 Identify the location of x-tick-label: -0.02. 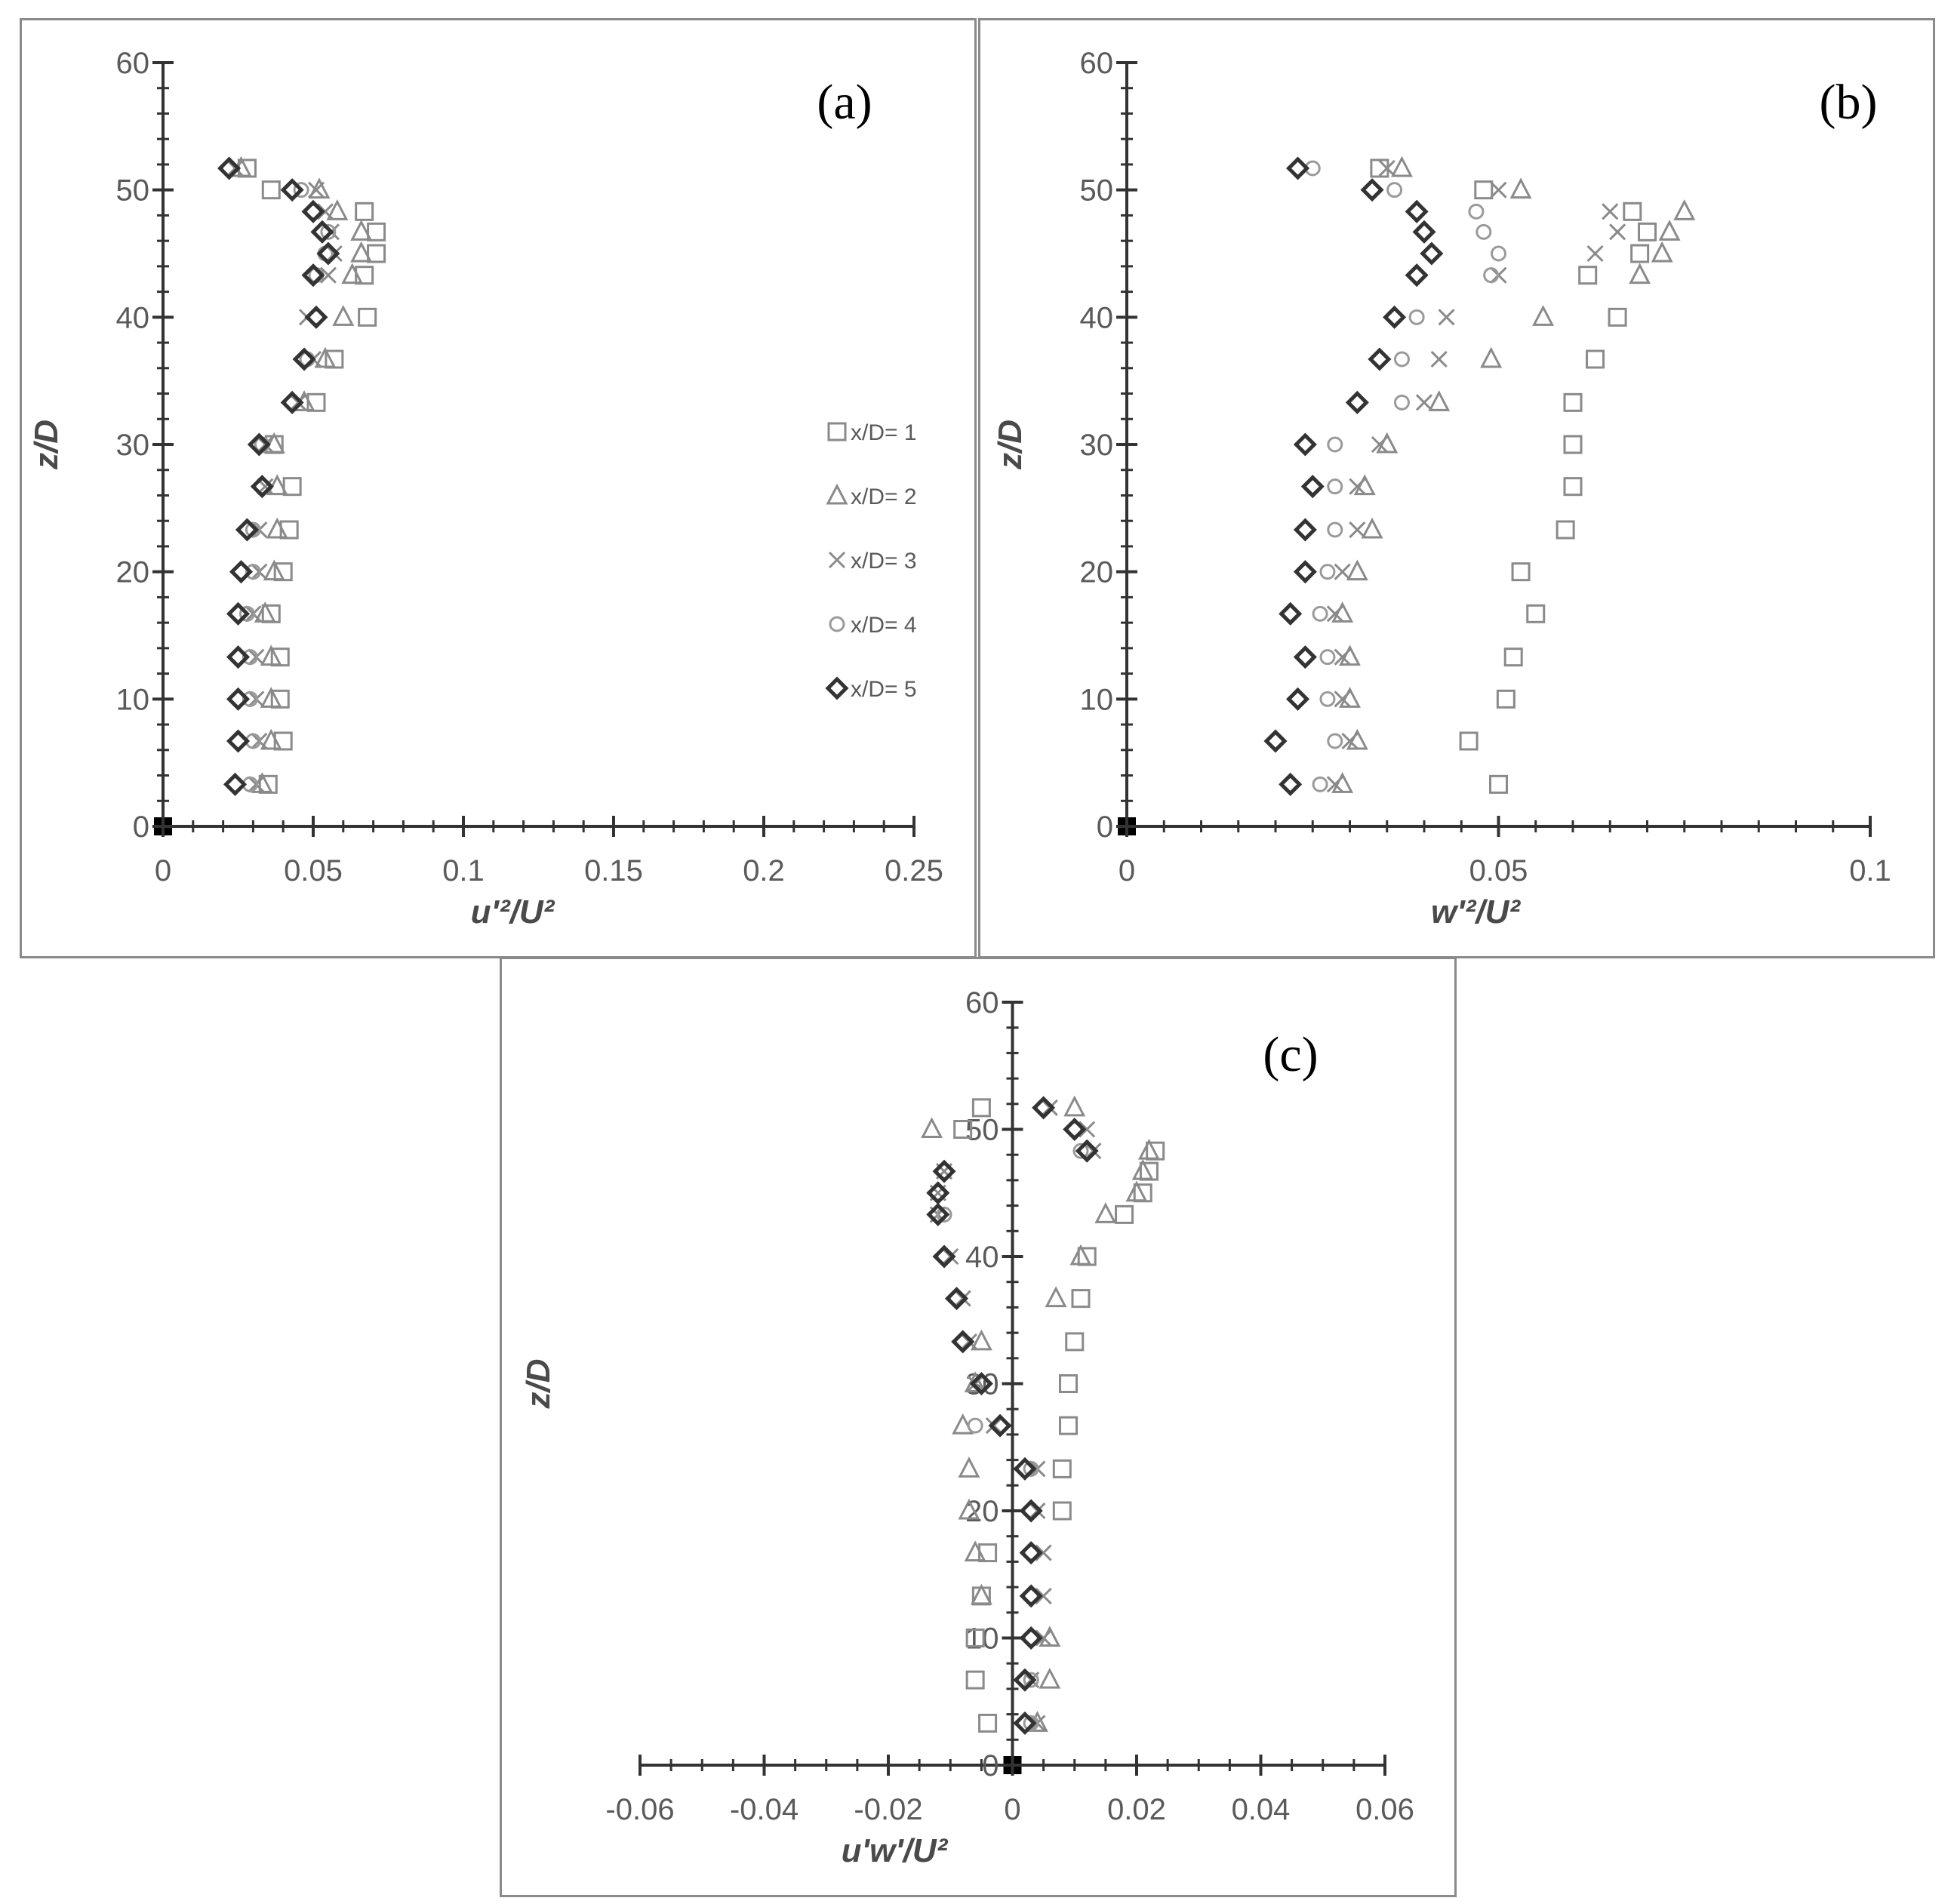
(888, 1809).